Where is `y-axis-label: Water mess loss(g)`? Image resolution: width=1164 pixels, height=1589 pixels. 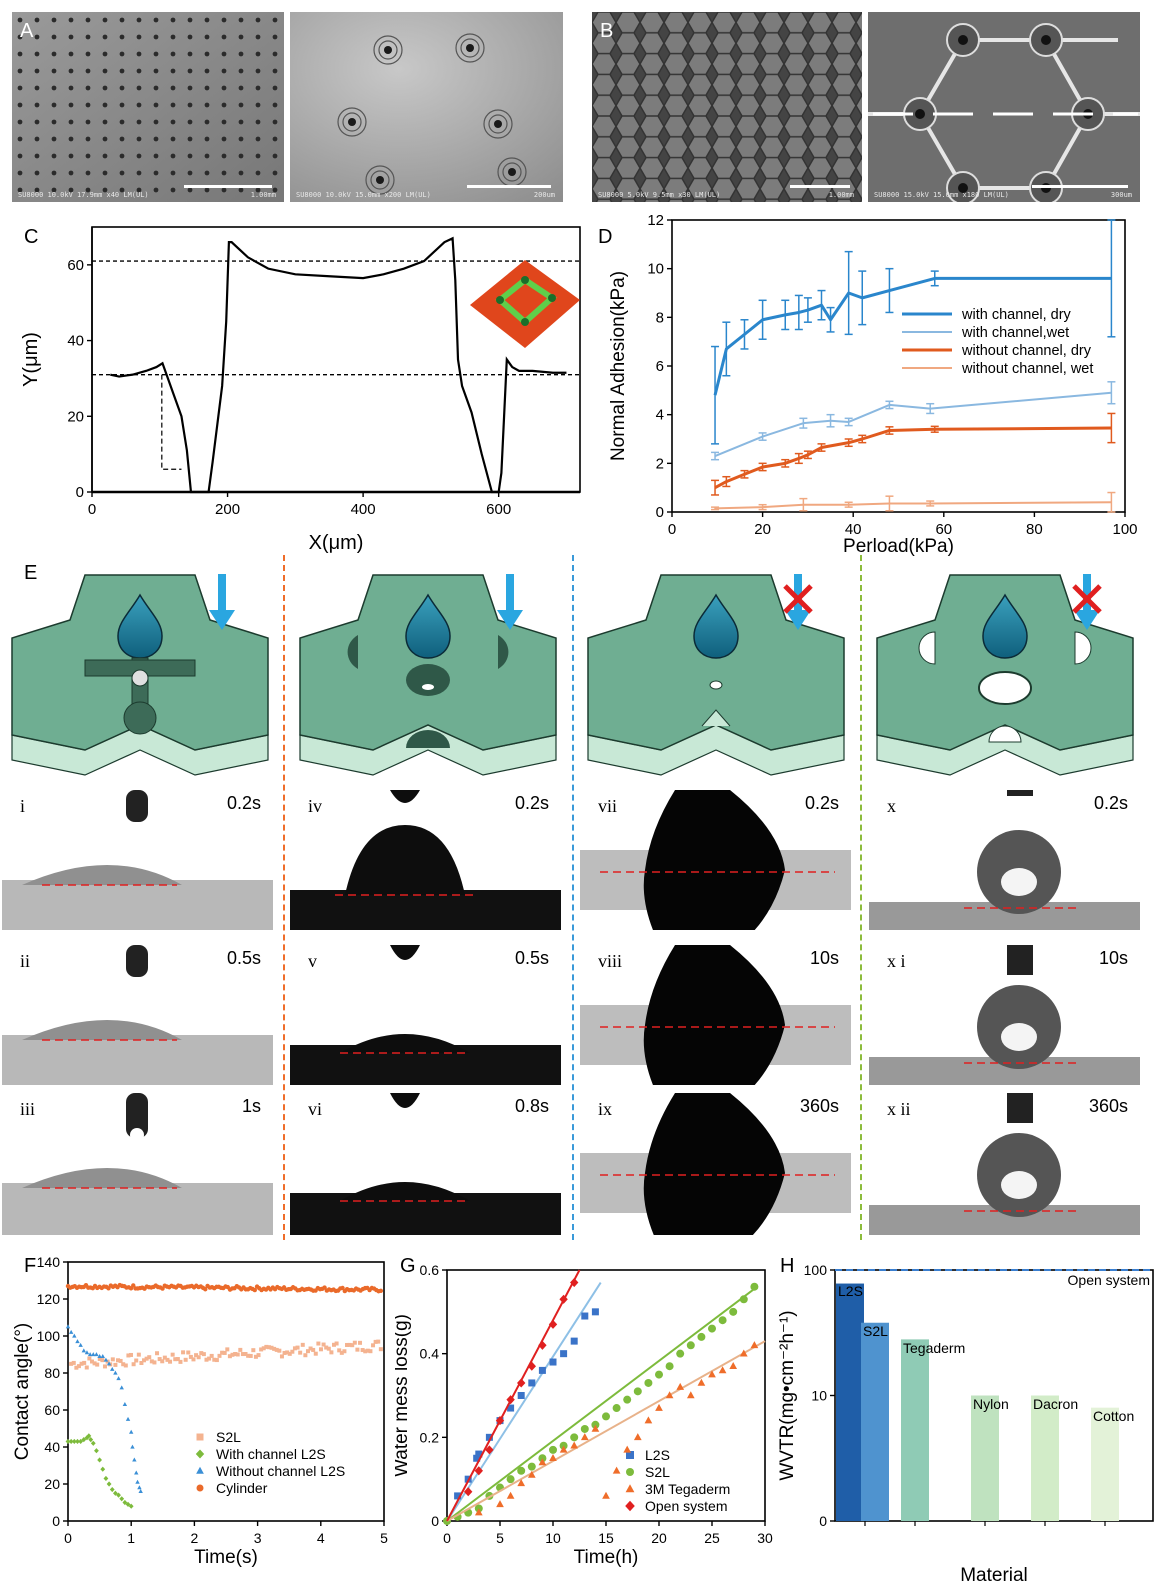
y-axis-label: Water mess loss(g) is located at coordinates (403, 1395).